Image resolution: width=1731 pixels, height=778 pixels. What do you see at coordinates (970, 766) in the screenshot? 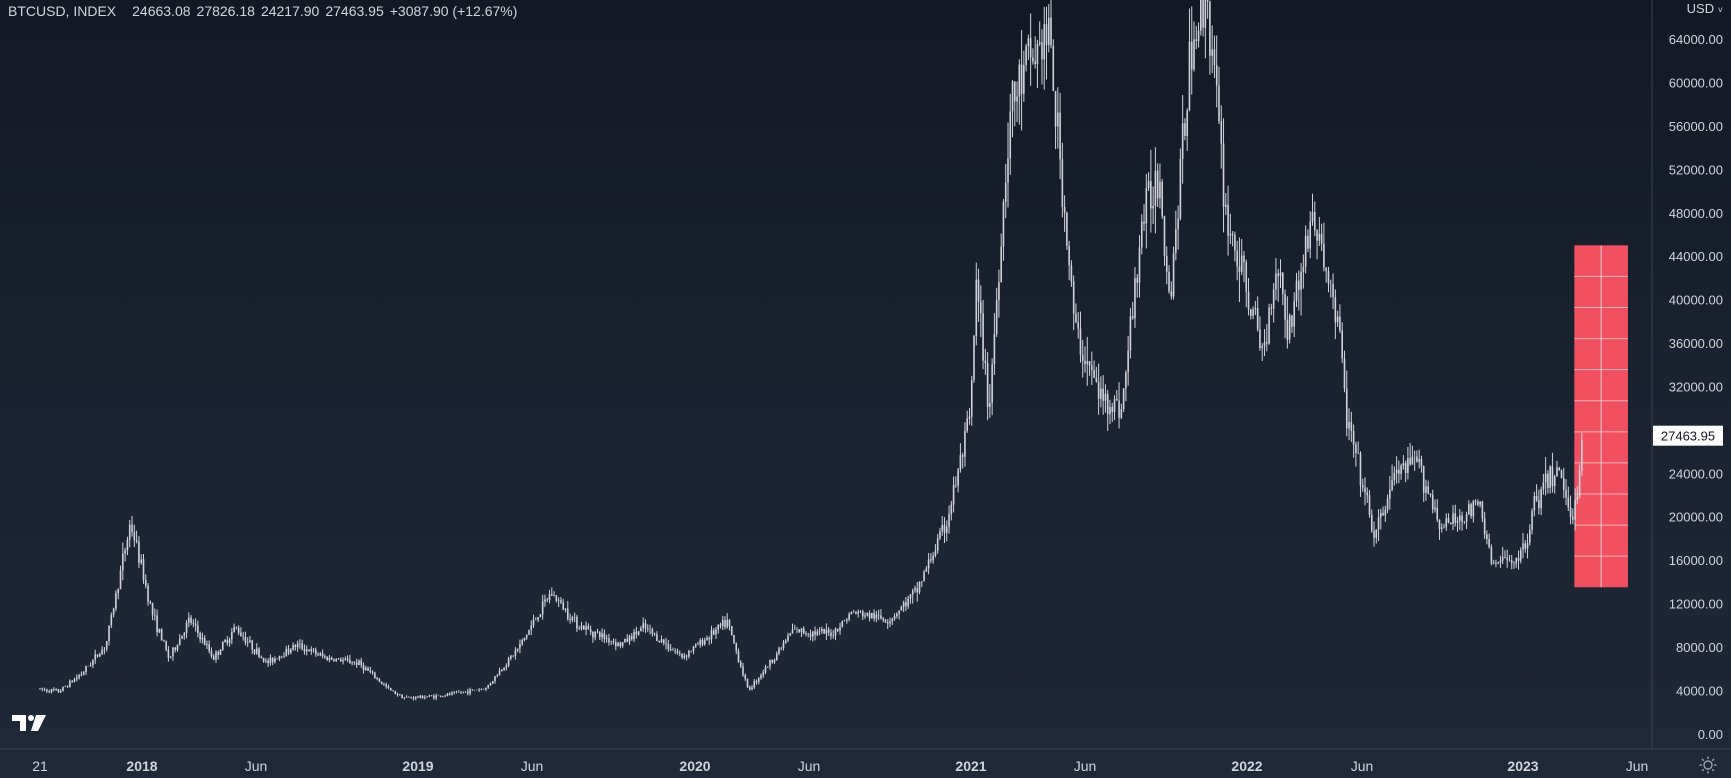
I see `x-tick-label: 2021` at bounding box center [970, 766].